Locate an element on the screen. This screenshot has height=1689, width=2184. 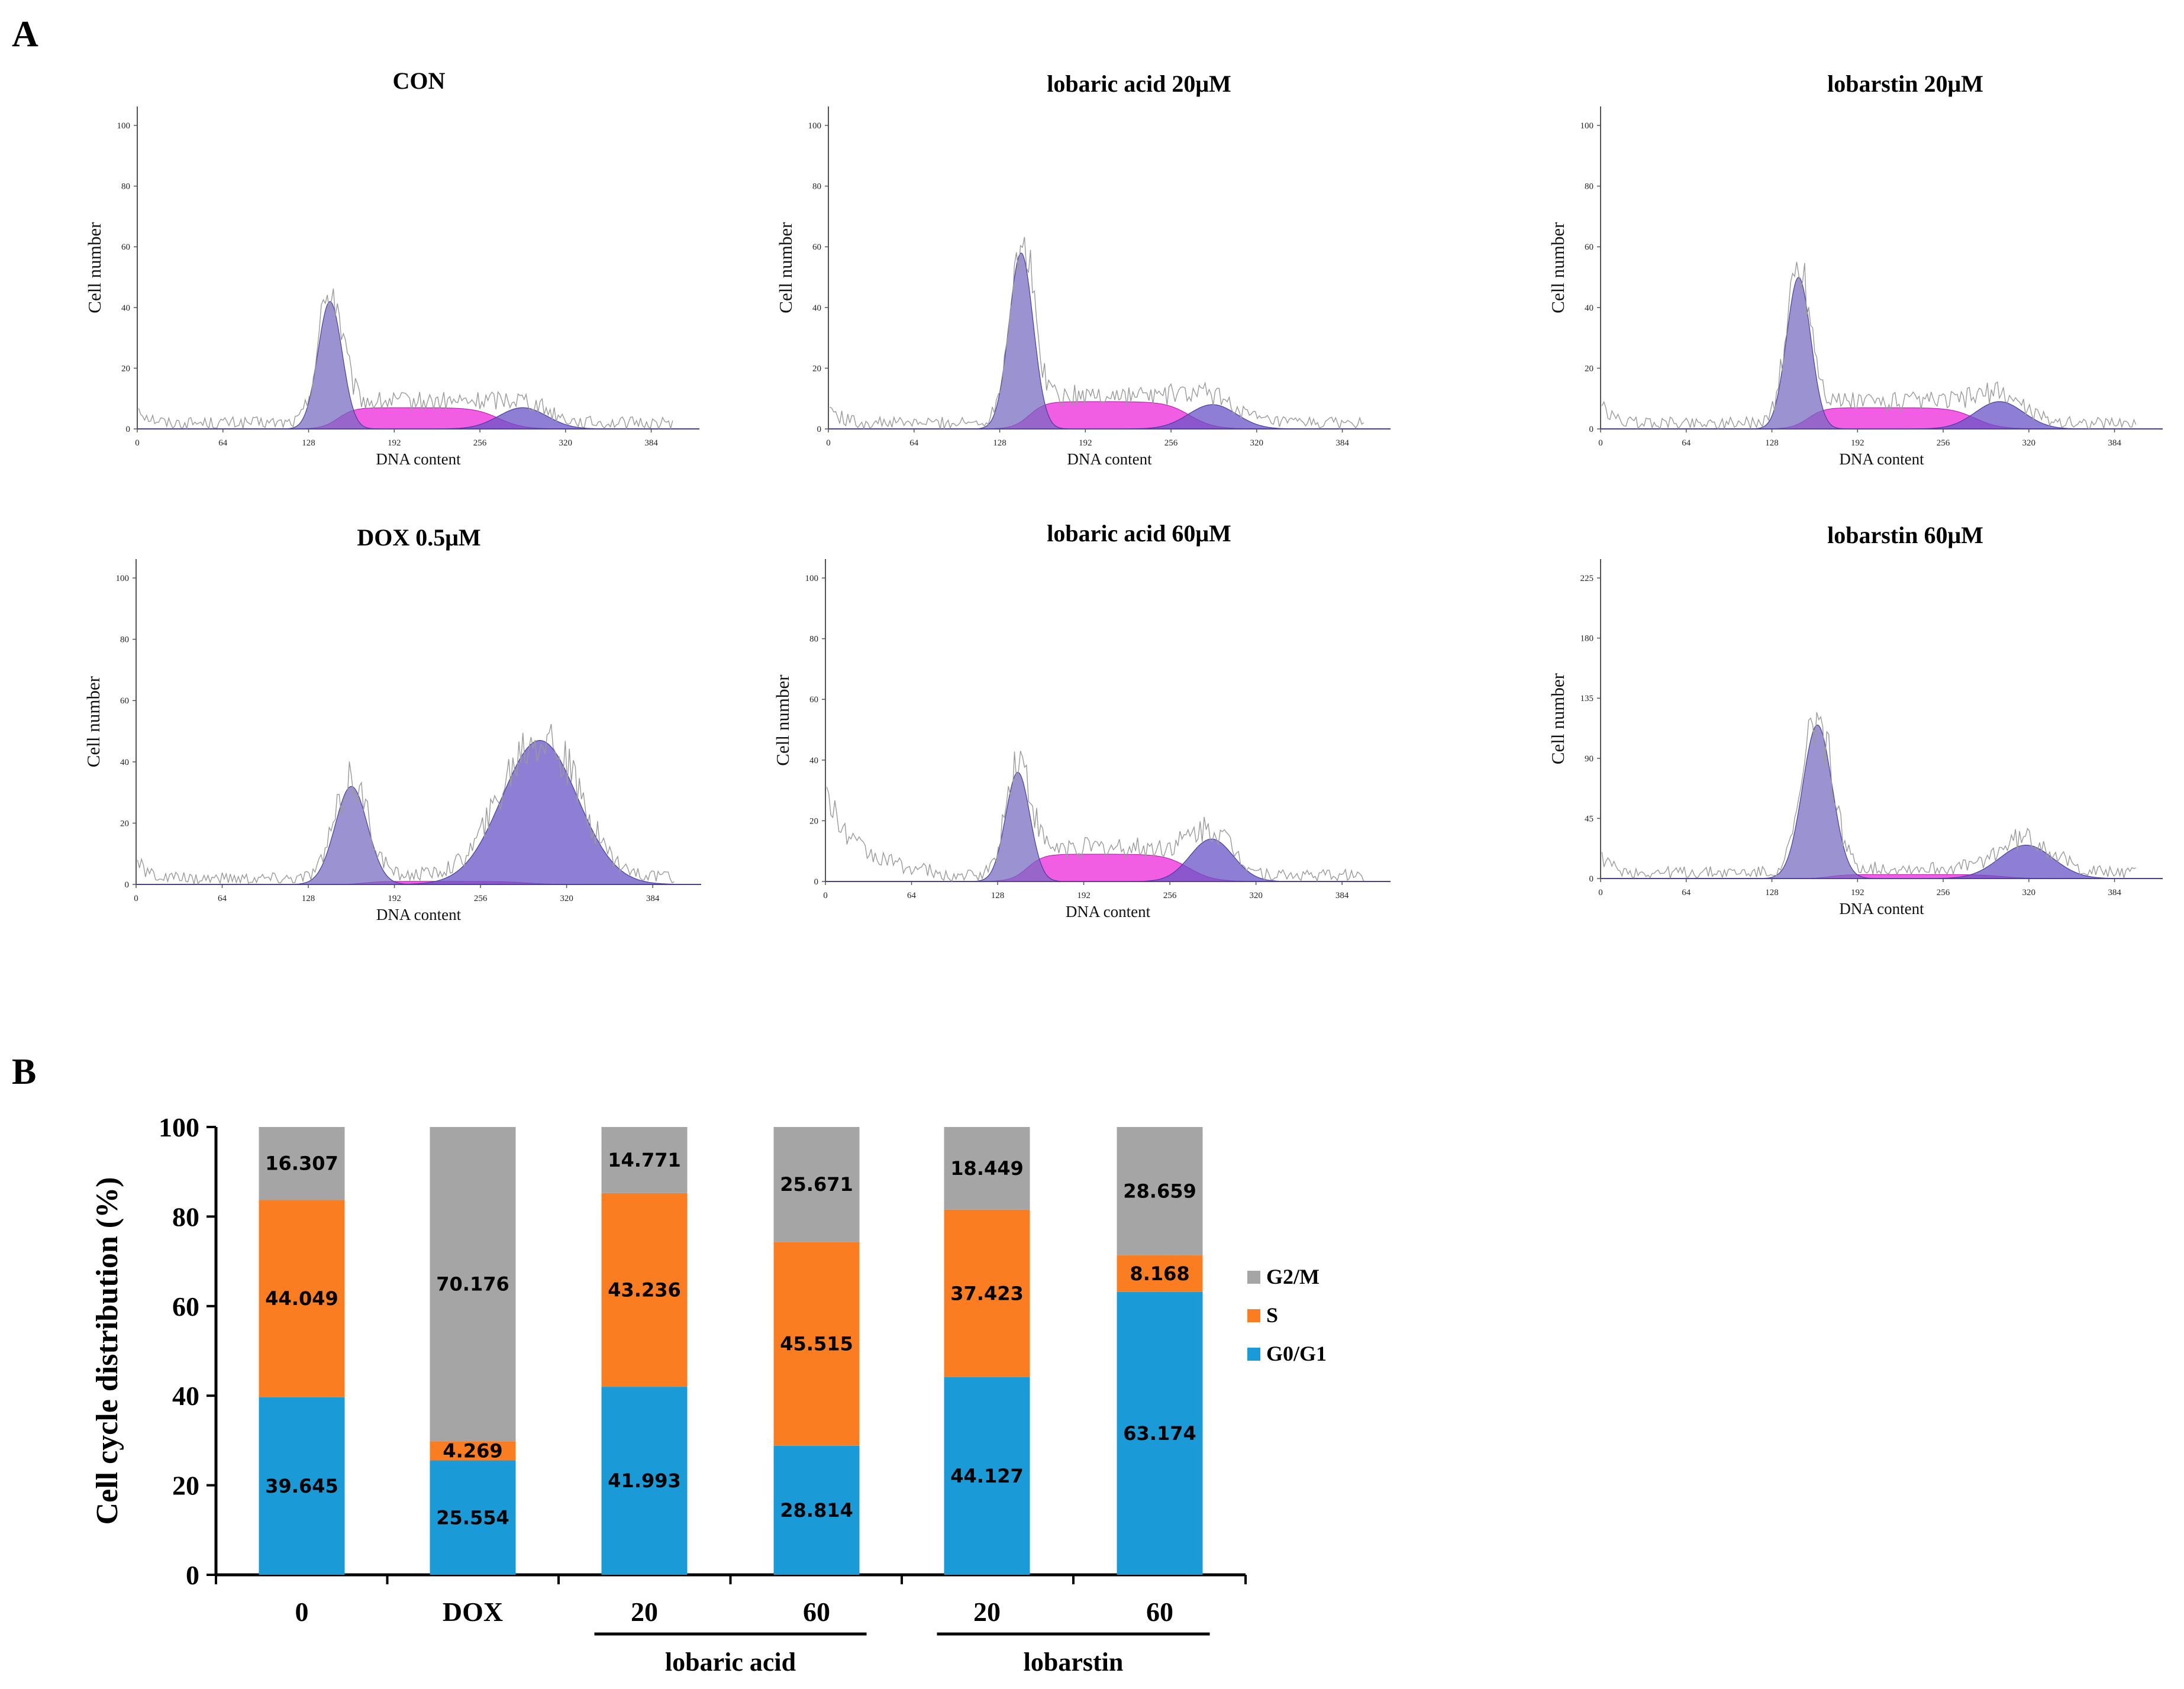
y-tick-label: 225 is located at coordinates (1587, 578).